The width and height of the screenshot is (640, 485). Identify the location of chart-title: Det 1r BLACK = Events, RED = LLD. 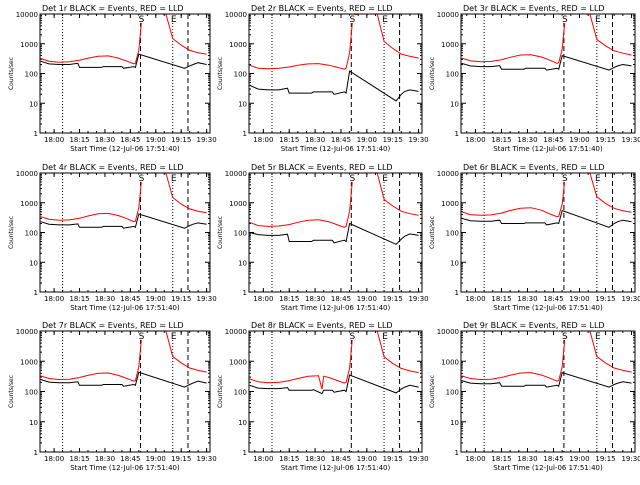
(113, 8).